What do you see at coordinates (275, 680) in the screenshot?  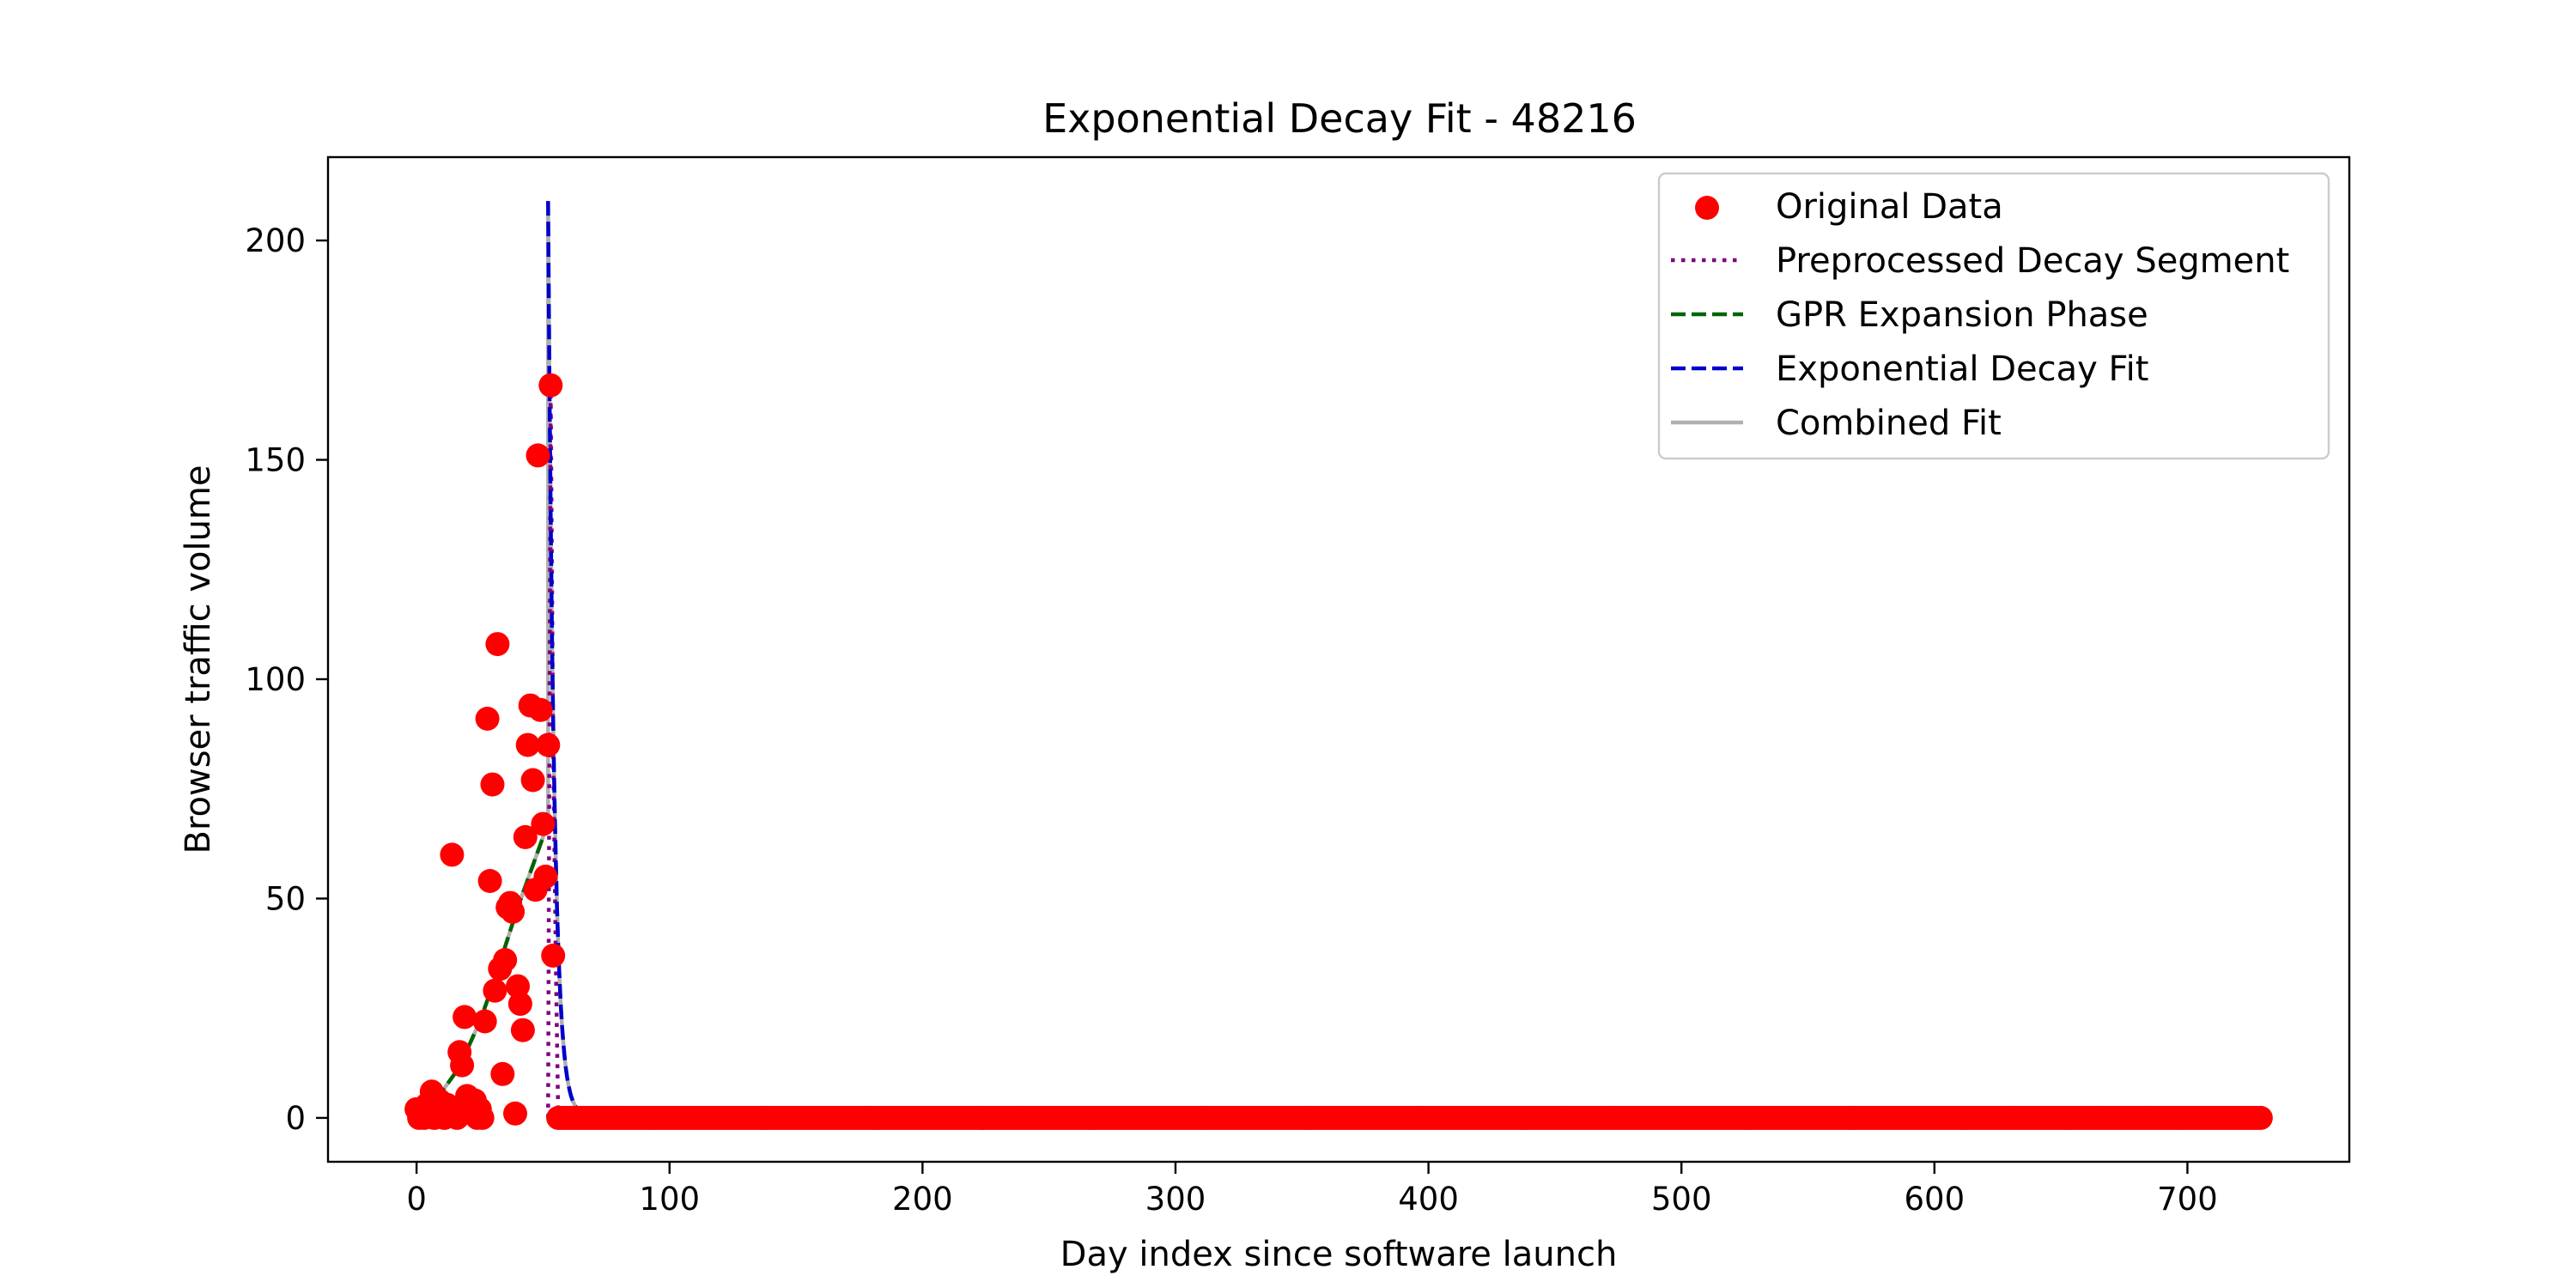 I see `y-tick-label: 100` at bounding box center [275, 680].